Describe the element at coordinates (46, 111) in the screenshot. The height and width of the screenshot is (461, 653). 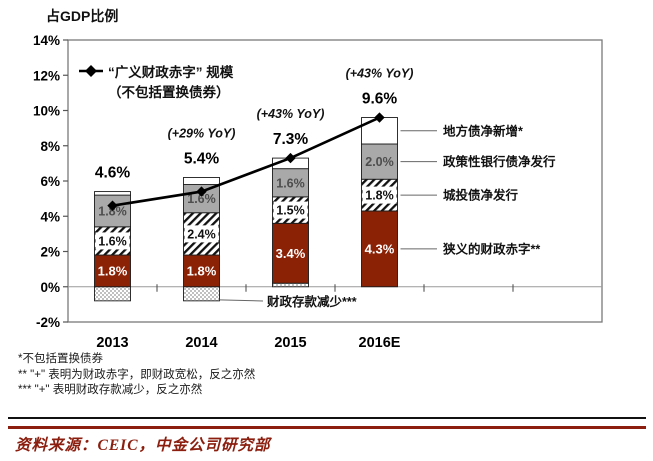
I see `y-axis-tick-label: 10%` at that location.